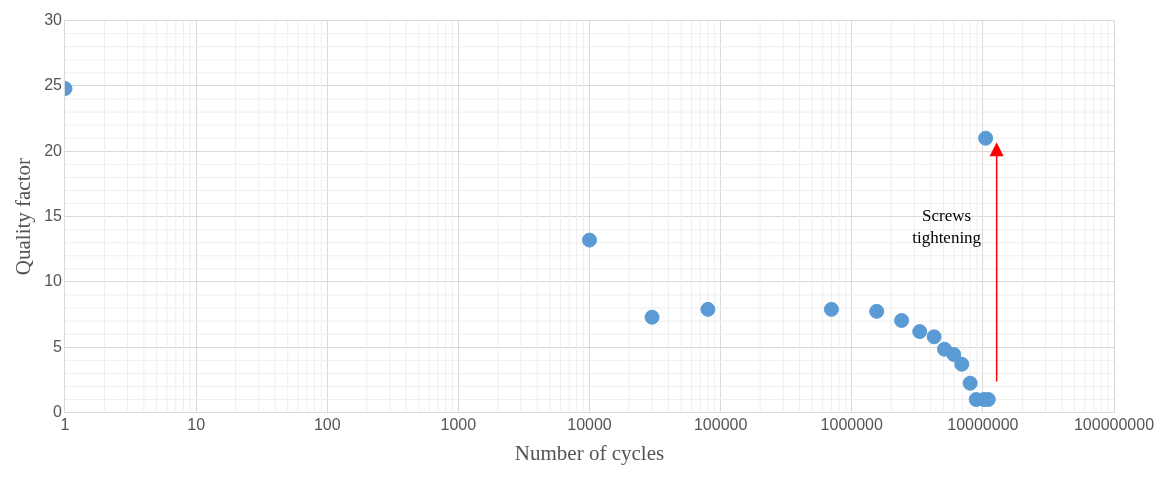 This screenshot has width=1172, height=479. I want to click on annotation: Screws tightening, so click(947, 227).